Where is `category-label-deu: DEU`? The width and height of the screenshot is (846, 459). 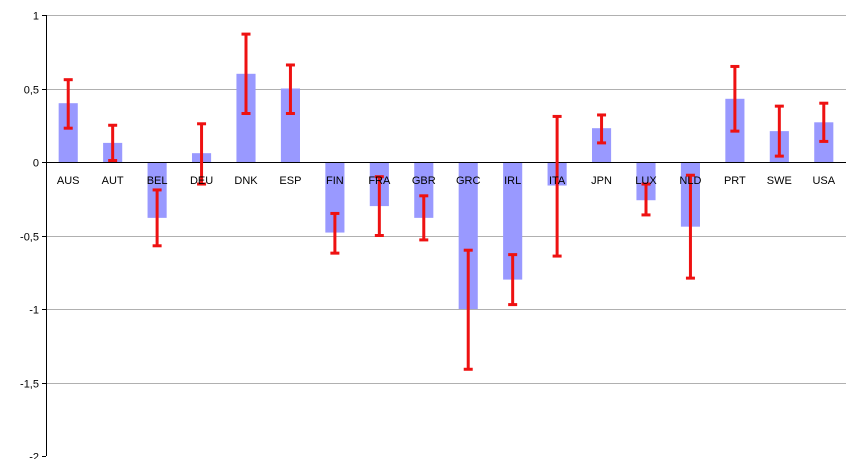
category-label-deu: DEU is located at coordinates (201, 181).